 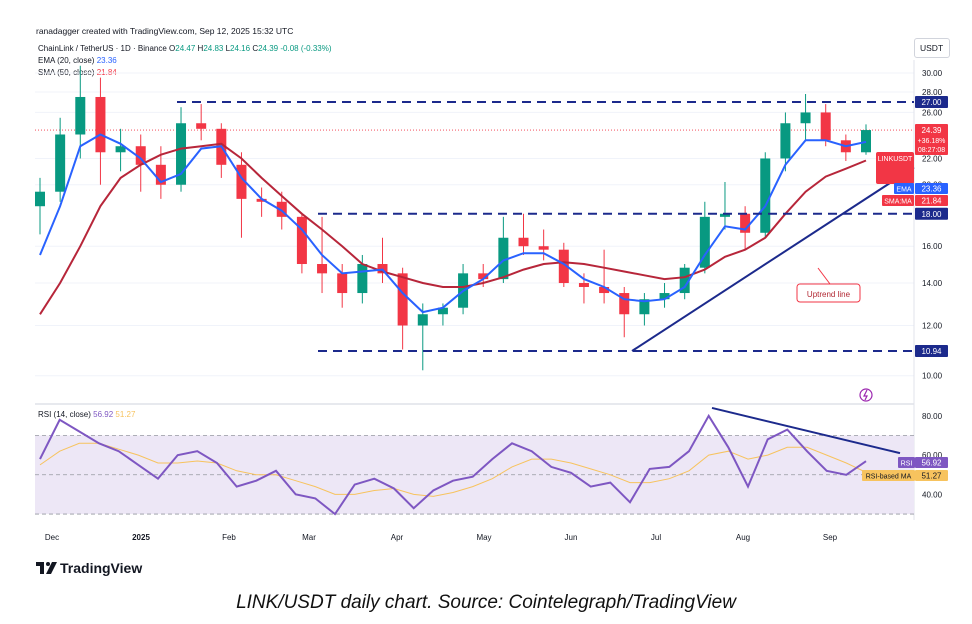 I want to click on rsi-downtrend-line, so click(x=806, y=430).